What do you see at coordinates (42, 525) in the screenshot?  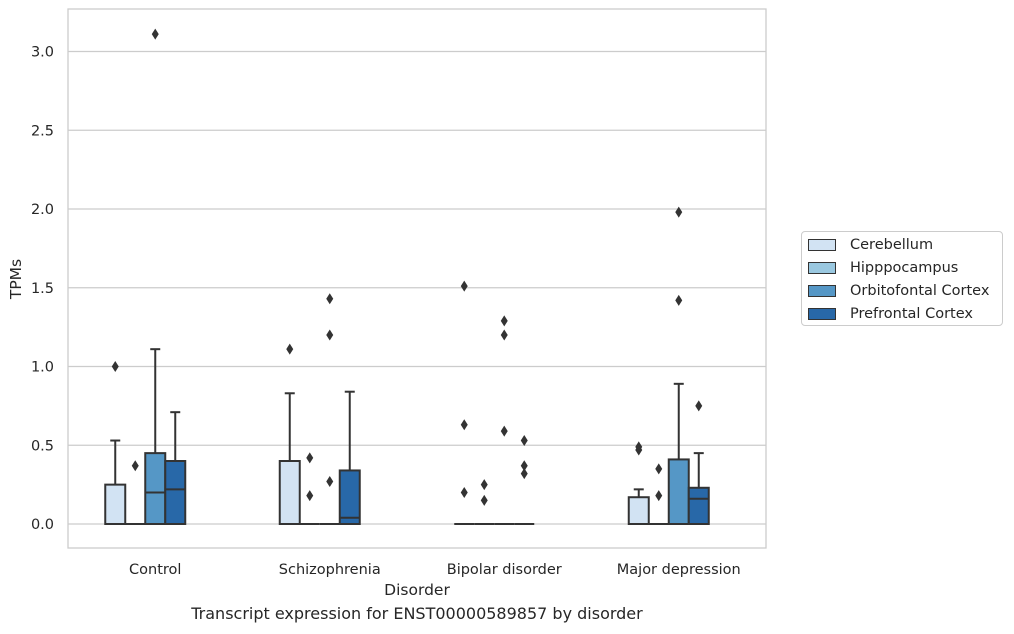 I see `y-tick-label: 0.0` at bounding box center [42, 525].